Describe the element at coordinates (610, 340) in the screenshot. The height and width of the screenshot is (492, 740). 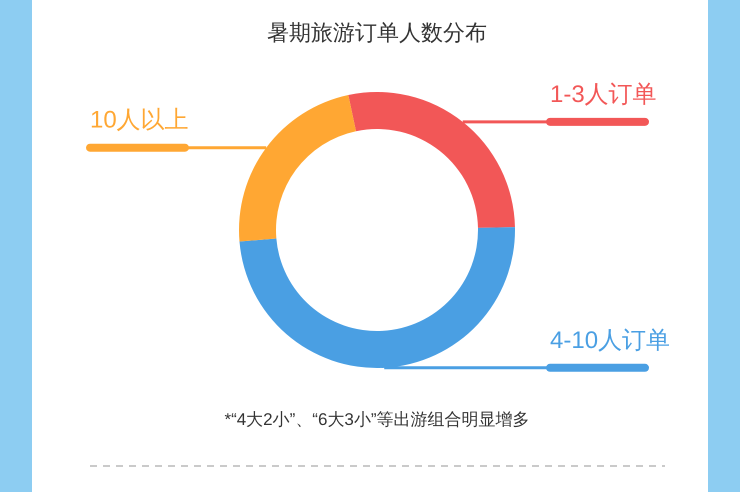
I see `slice-label: 4-10人订单` at that location.